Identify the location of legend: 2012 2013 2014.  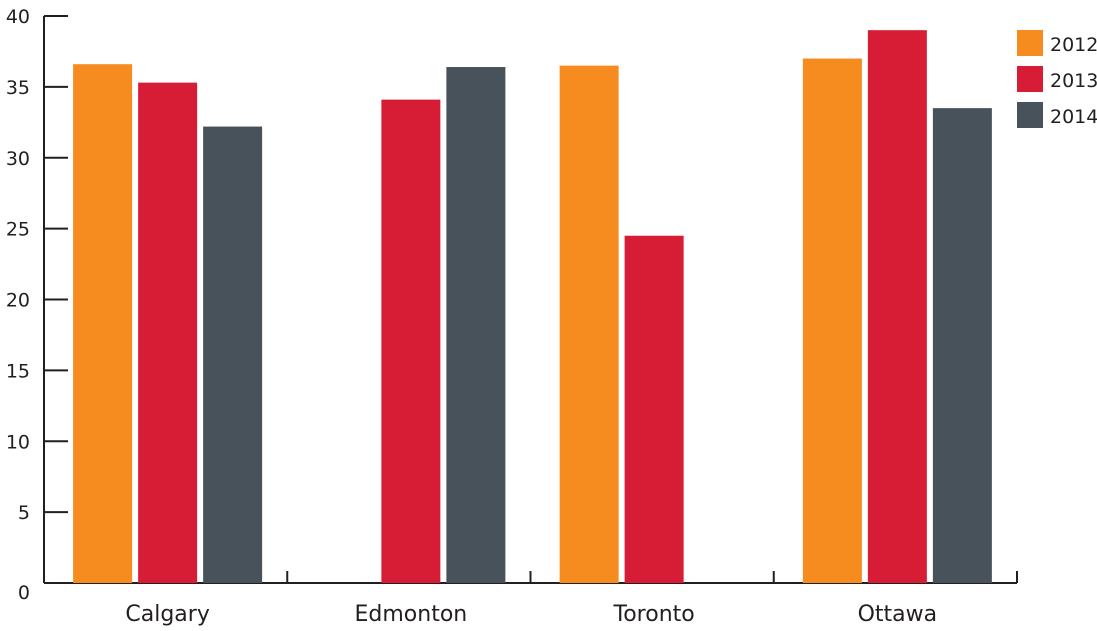
(1057, 79).